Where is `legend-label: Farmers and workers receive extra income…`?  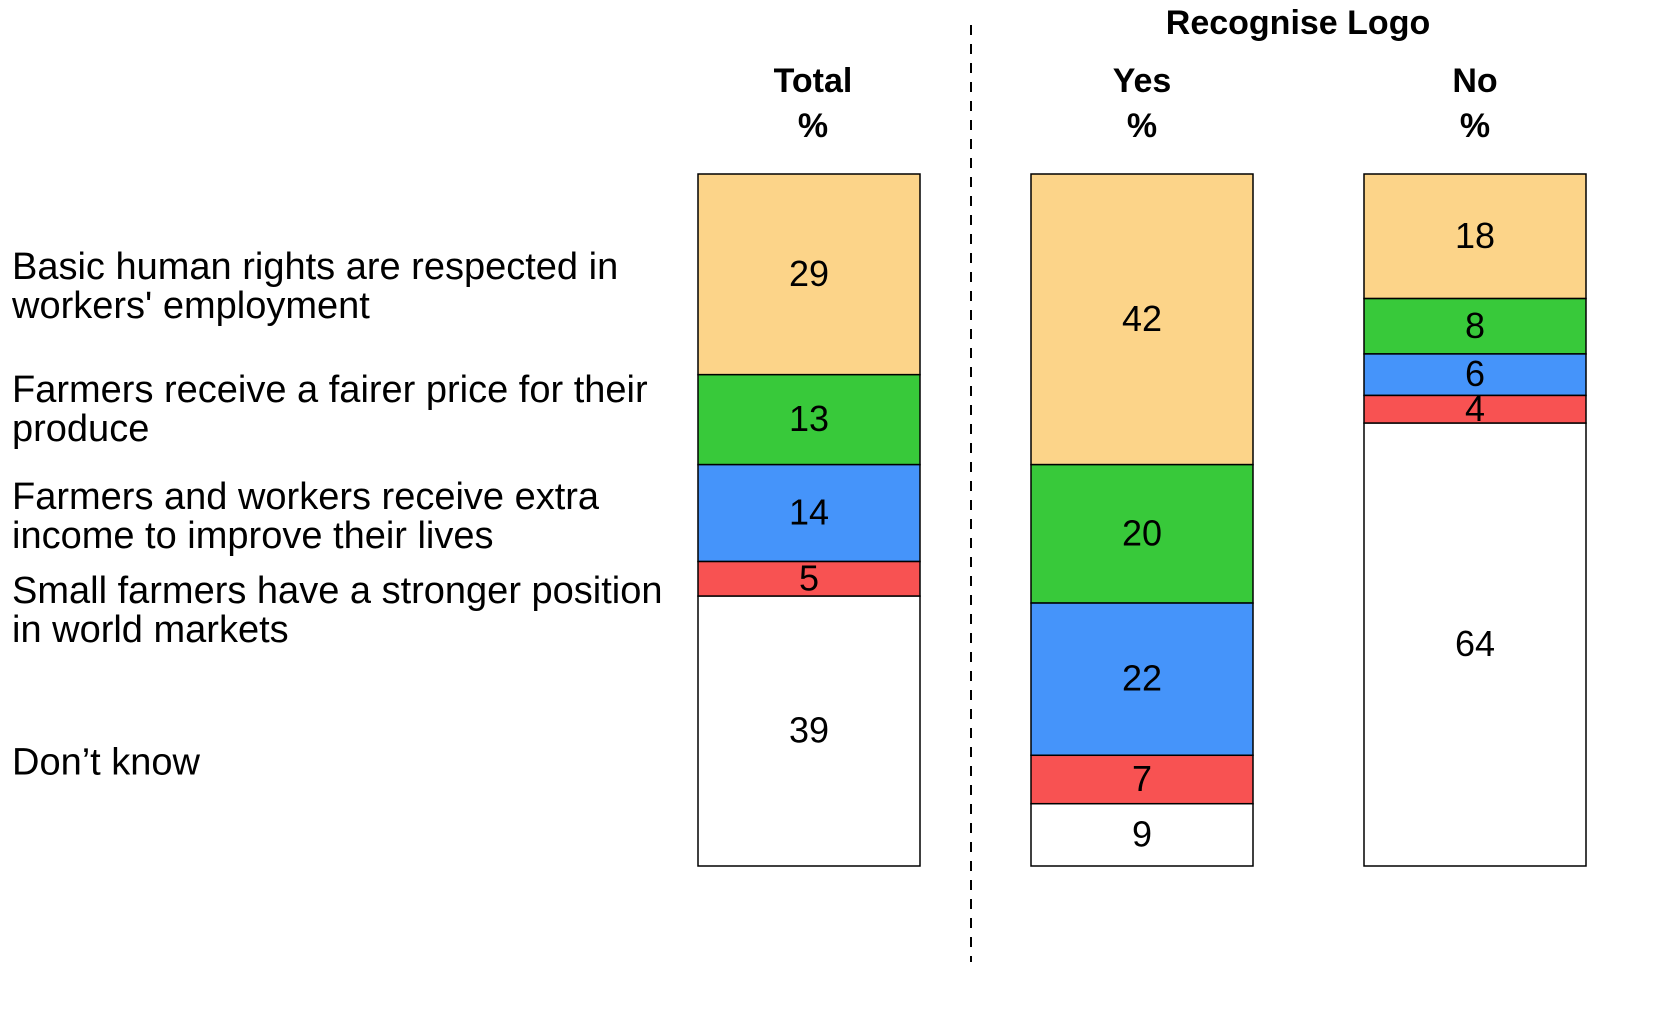
legend-label: Farmers and workers receive extra income… is located at coordinates (306, 516).